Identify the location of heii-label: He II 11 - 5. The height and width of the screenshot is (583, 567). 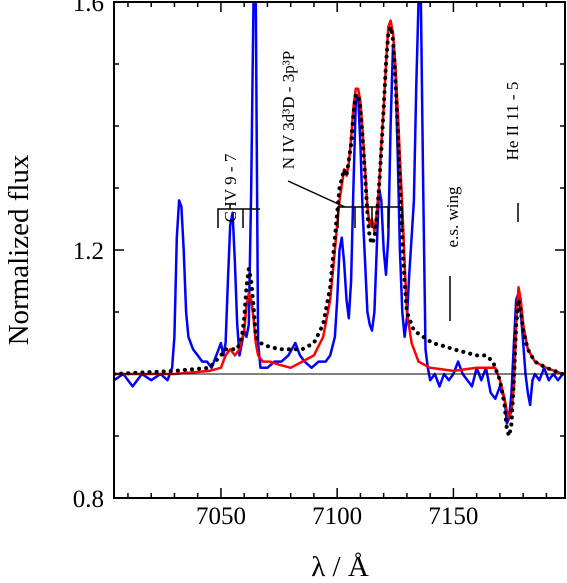
(512, 121).